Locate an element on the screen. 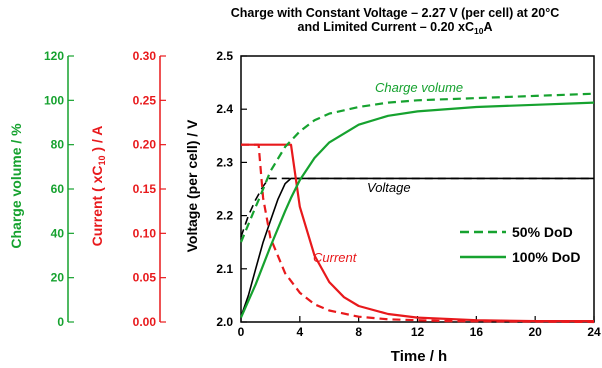  ylabel-voltage: Voltage (per cell) / V is located at coordinates (192, 185).